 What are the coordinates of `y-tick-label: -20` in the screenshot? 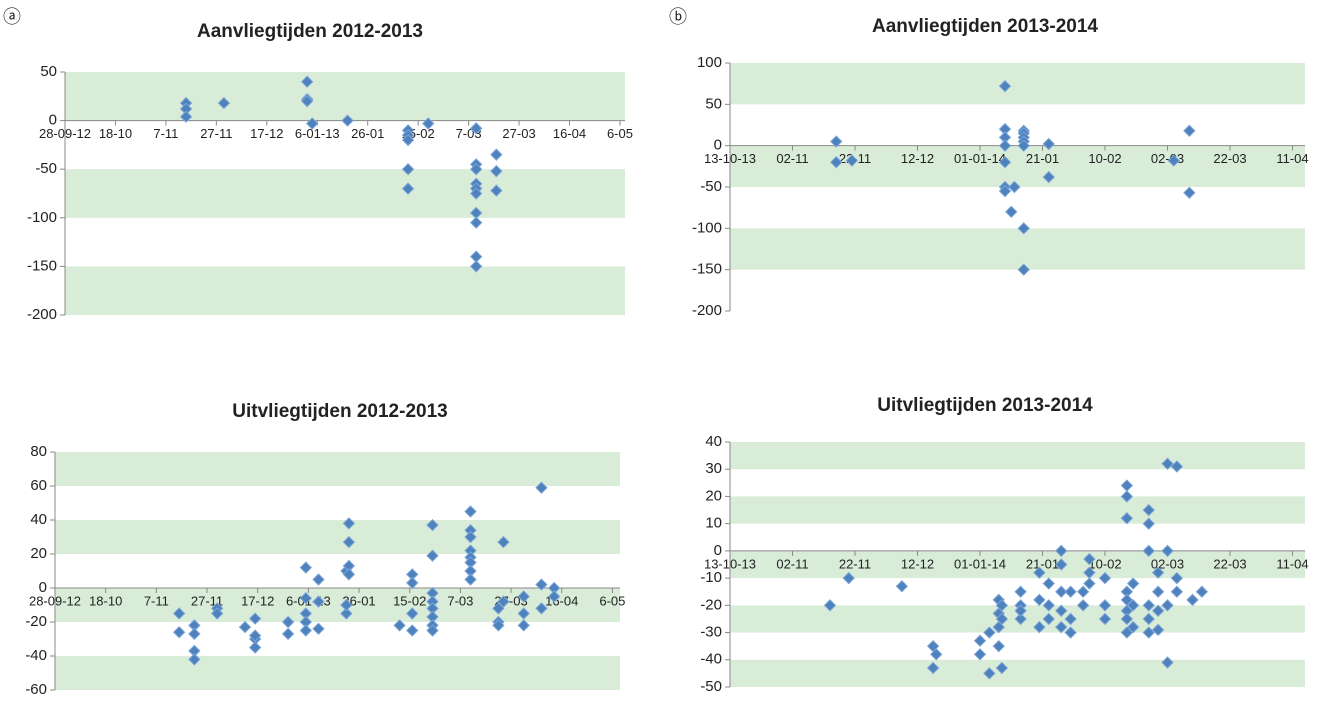 It's located at (711, 604).